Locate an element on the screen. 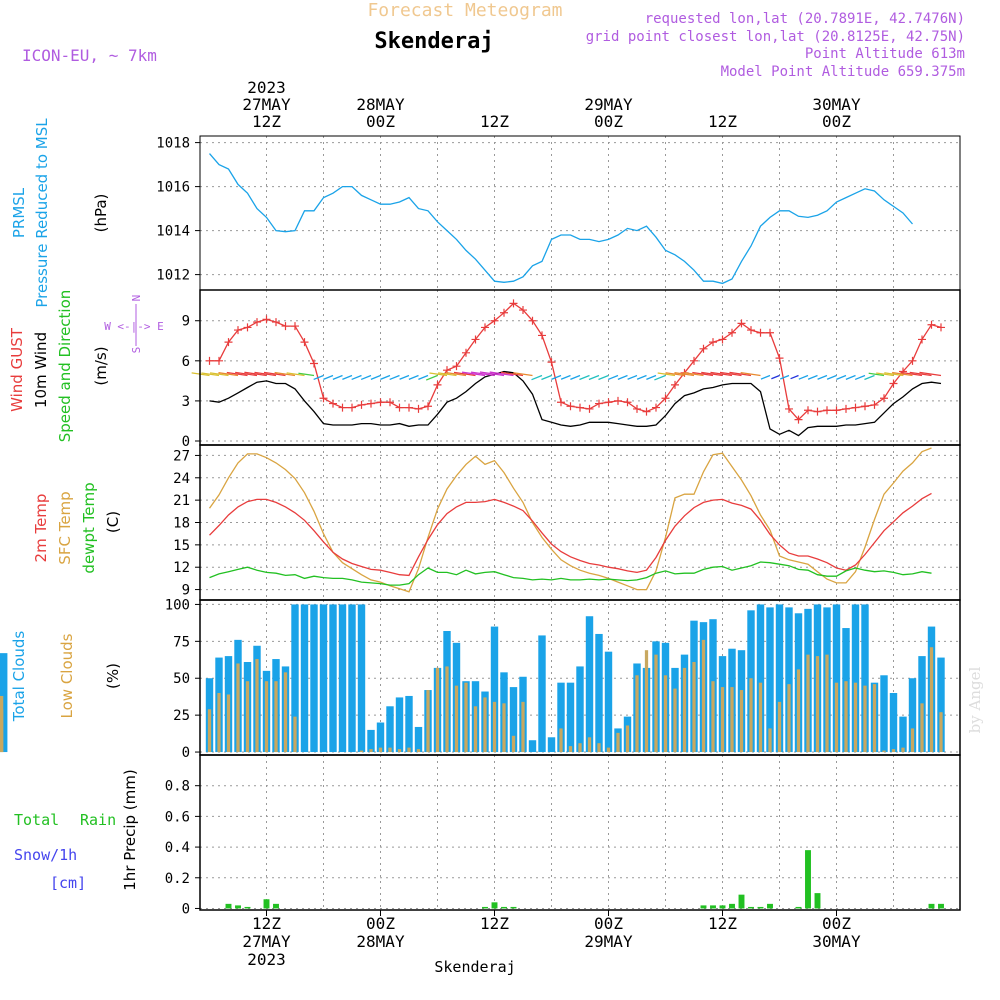 The width and height of the screenshot is (1000, 1000). y-tick-label: 50 is located at coordinates (181, 679).